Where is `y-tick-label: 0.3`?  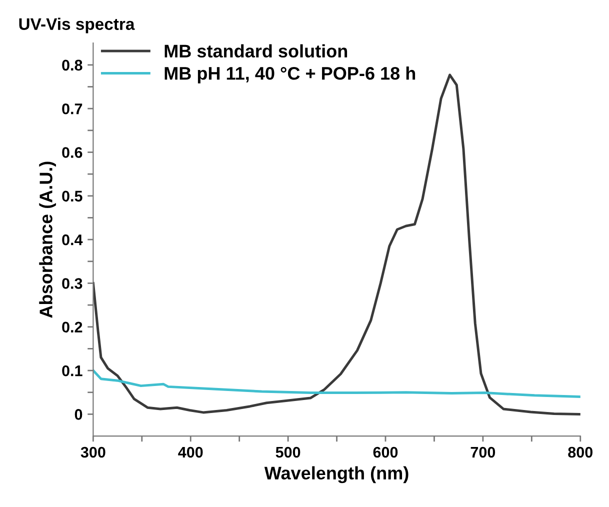
y-tick-label: 0.3 is located at coordinates (72, 283).